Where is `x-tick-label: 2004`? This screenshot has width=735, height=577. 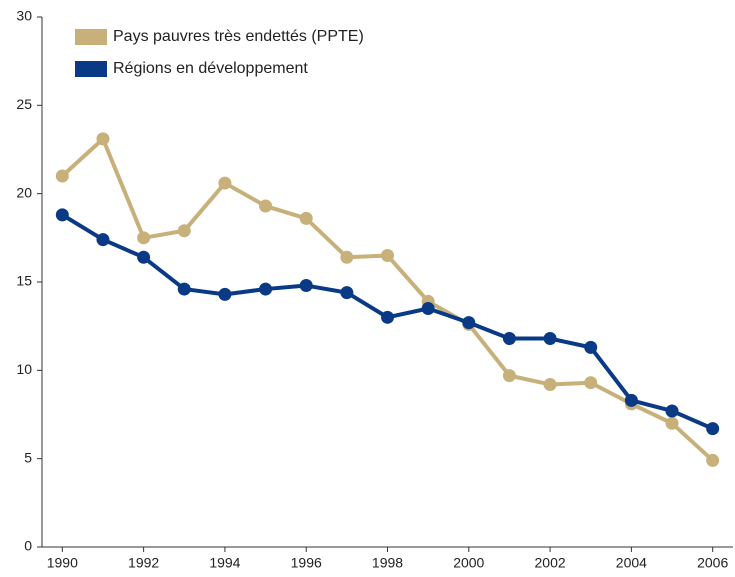 x-tick-label: 2004 is located at coordinates (631, 563).